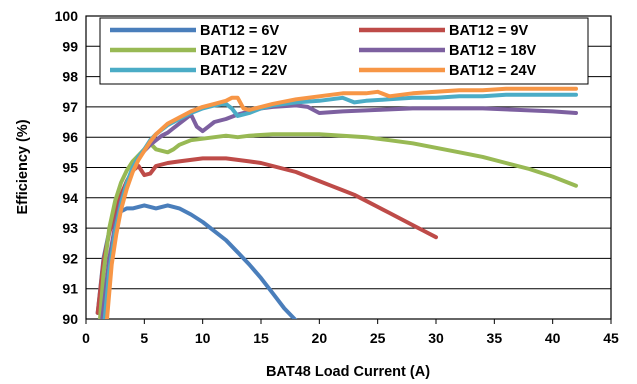 The width and height of the screenshot is (637, 384). What do you see at coordinates (553, 338) in the screenshot?
I see `x-tick-label: 40` at bounding box center [553, 338].